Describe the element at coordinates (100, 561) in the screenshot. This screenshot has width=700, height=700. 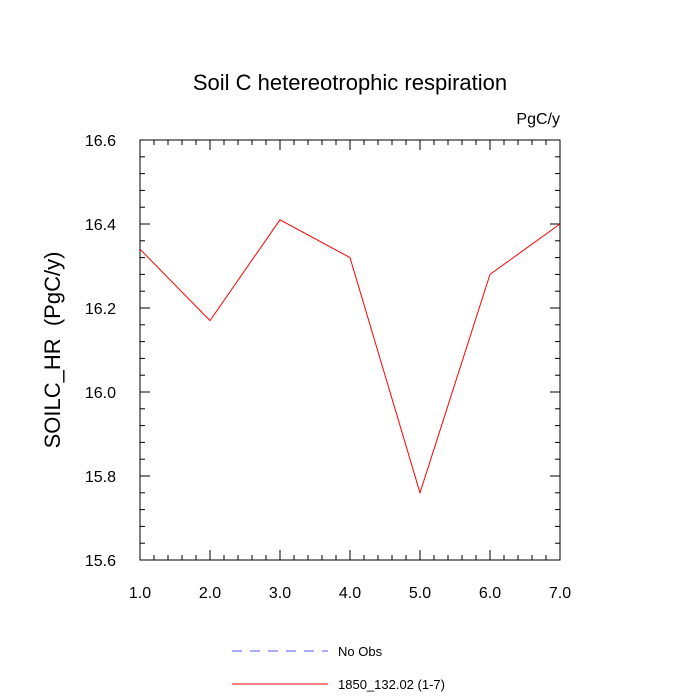
I see `y-tick-label: 15.6` at that location.